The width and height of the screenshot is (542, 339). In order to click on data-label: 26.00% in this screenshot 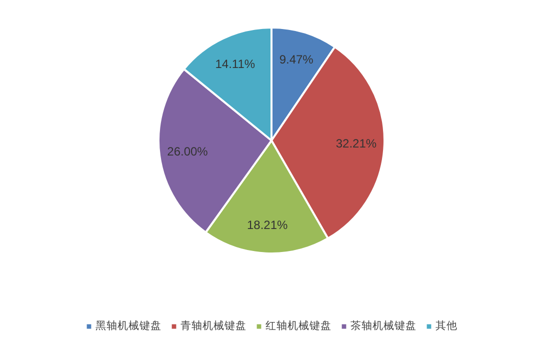, I will do `click(187, 151)`.